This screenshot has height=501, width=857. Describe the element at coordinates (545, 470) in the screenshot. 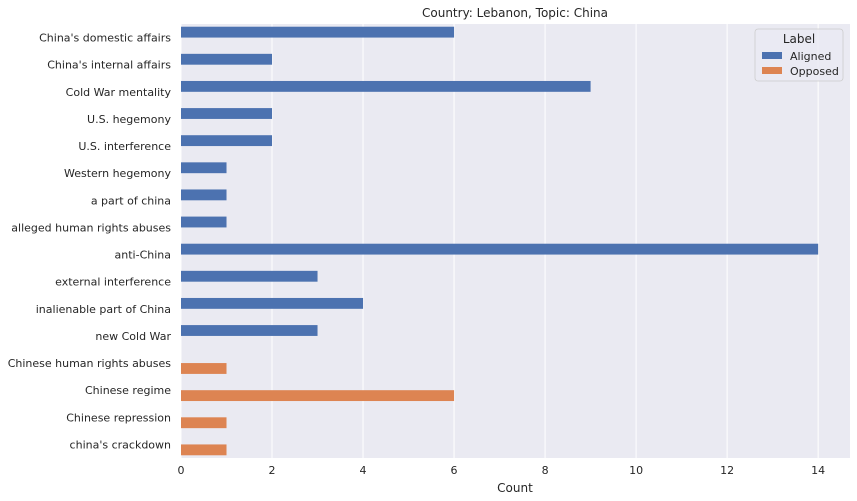

I see `x-tick-label: 8` at that location.